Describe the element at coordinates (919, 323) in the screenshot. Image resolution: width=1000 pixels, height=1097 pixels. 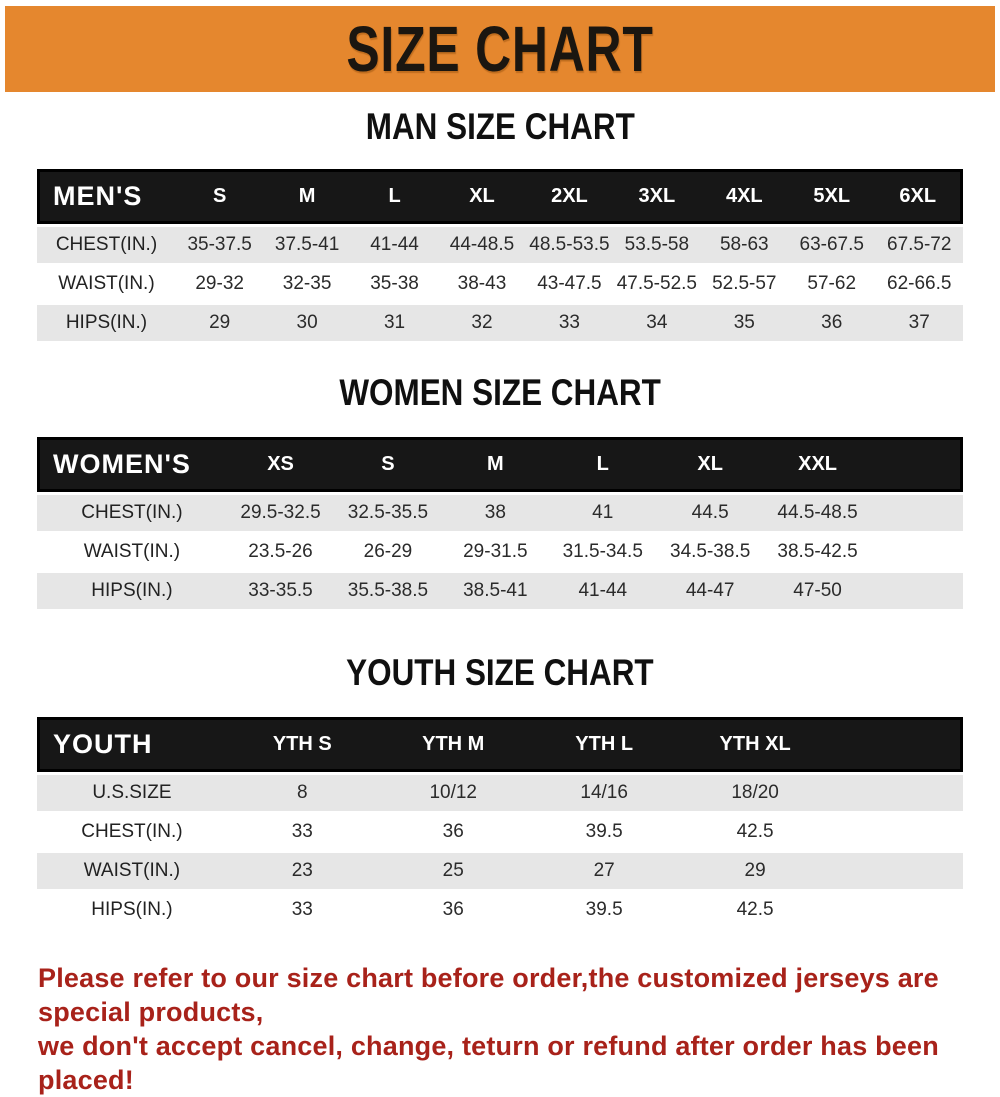
I see `size-cell: 37` at that location.